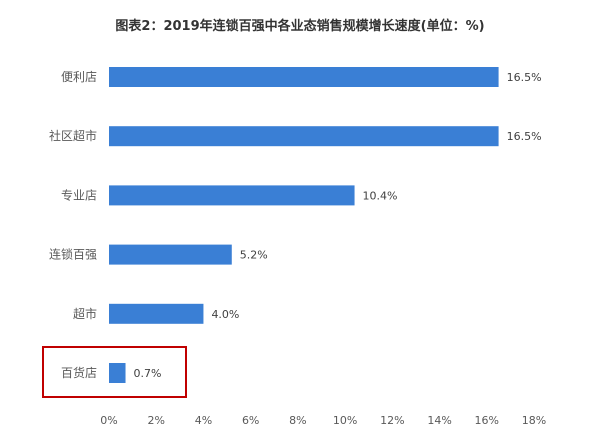  I want to click on chart-title: 图表2：2019年连锁百强中各业态销售规模增长速度(单位：%), so click(300, 26).